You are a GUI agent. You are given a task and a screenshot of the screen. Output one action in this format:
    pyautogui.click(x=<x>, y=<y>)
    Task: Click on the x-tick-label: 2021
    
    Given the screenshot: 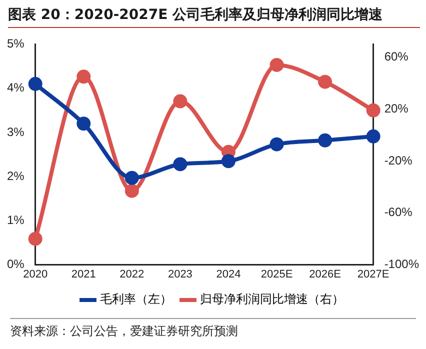 What is the action you would take?
    pyautogui.click(x=83, y=274)
    